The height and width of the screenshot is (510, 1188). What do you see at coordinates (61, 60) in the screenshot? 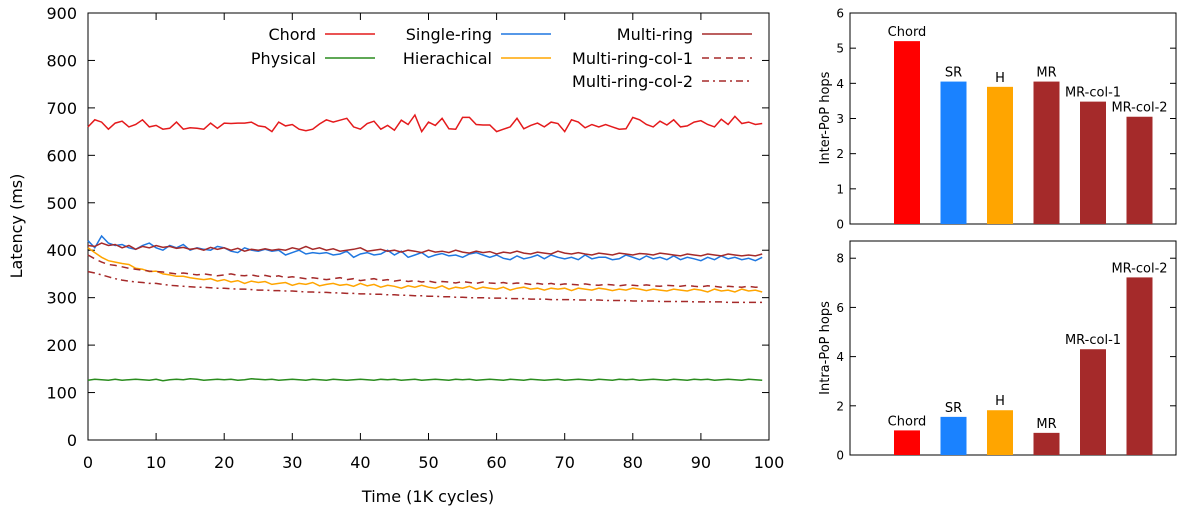
I see `y-tick-label: 800` at bounding box center [61, 60].